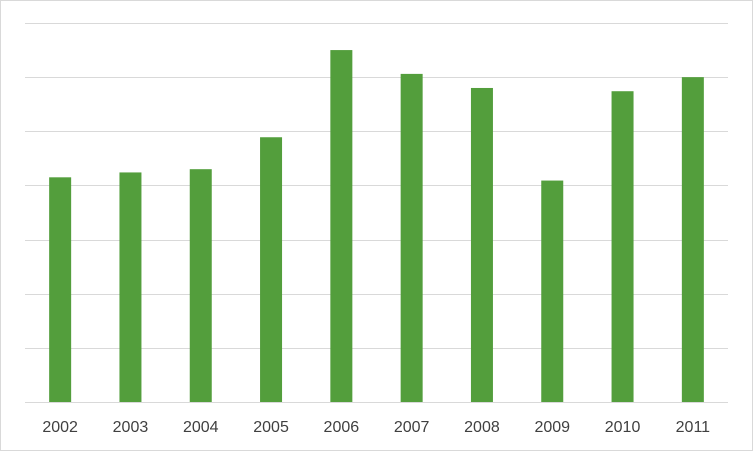 The width and height of the screenshot is (753, 451). I want to click on x-tick-label: 2006, so click(342, 427).